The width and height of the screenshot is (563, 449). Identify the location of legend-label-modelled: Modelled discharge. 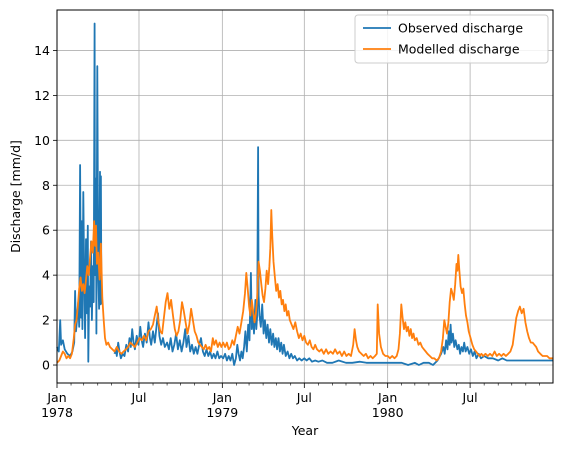
(459, 49).